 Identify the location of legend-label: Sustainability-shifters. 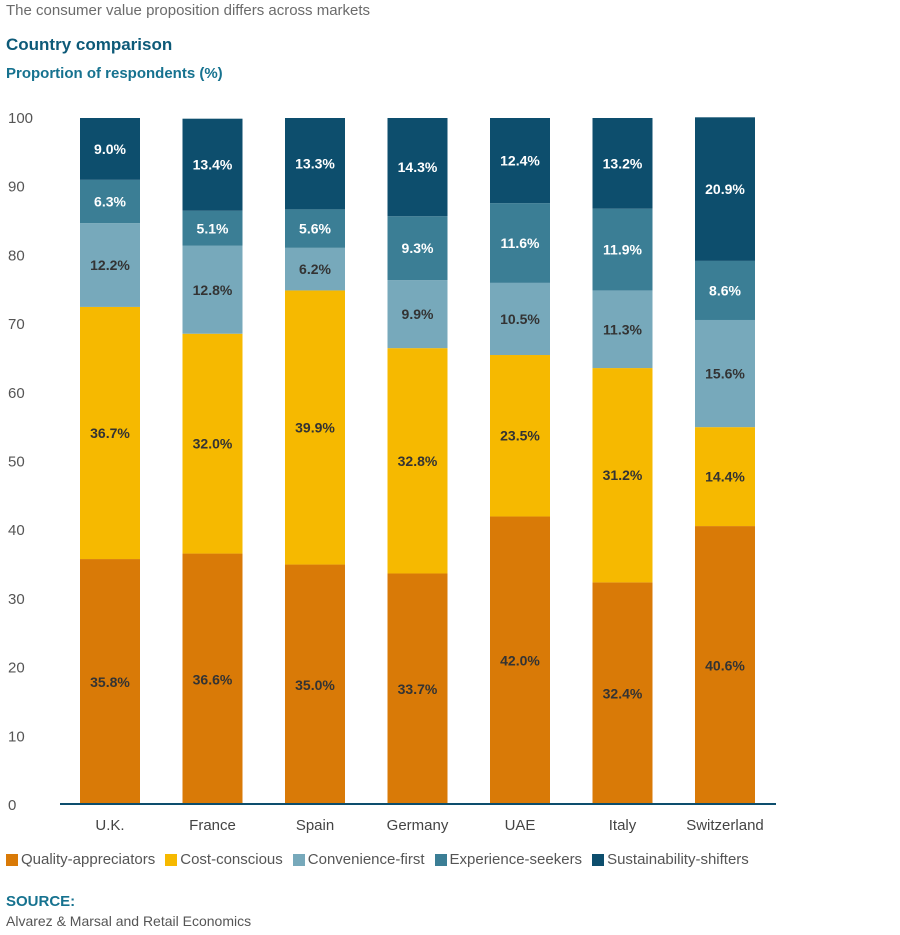
(678, 859).